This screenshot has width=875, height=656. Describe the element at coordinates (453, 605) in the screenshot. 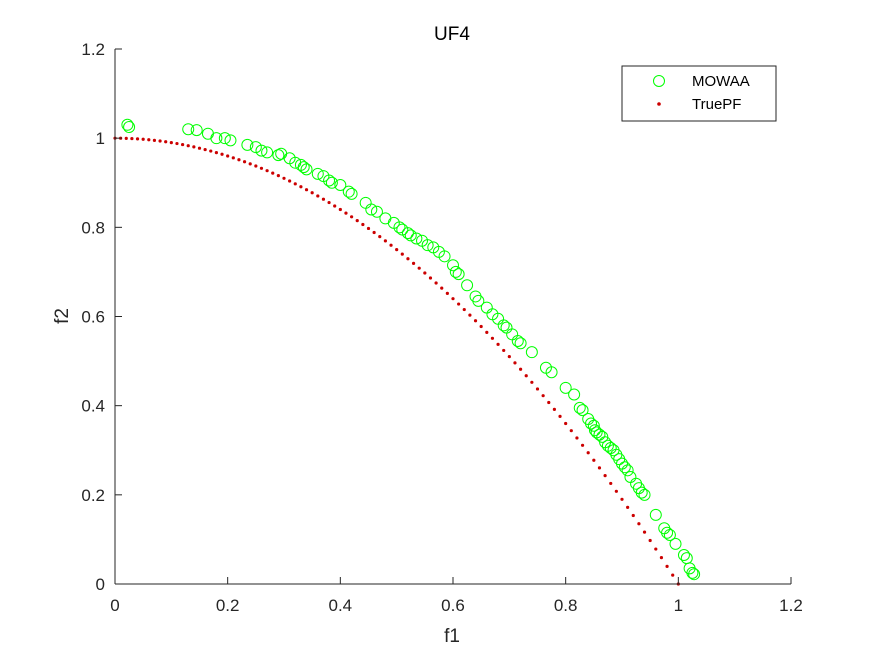

I see `x-tick-label: 0.6` at that location.